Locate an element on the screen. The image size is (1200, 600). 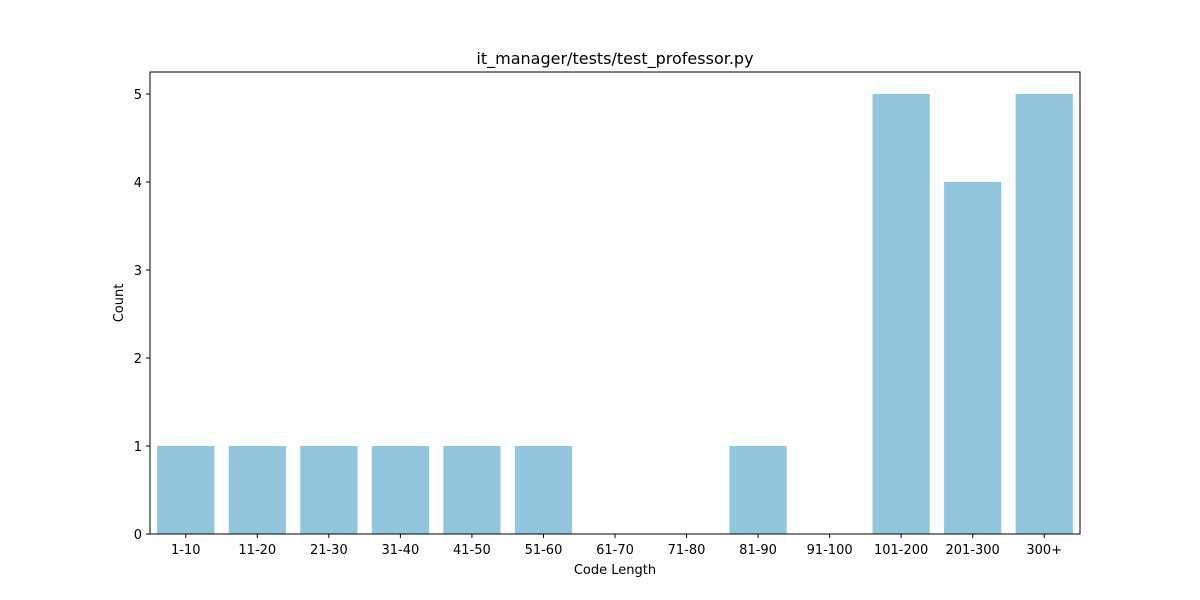
y-tick-label: 3 is located at coordinates (138, 271).